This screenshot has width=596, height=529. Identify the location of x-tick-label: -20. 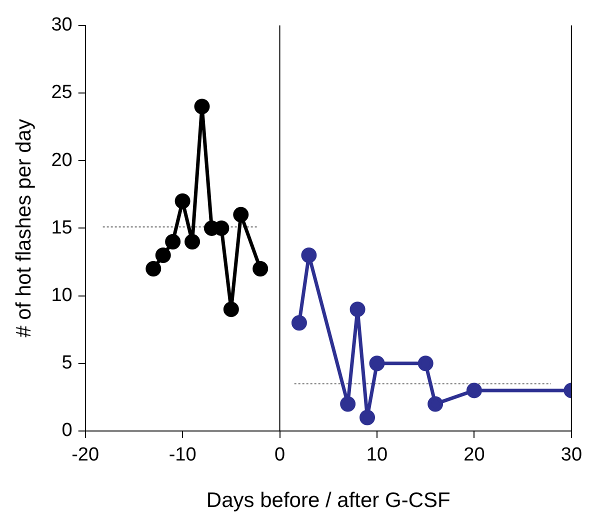
(86, 455).